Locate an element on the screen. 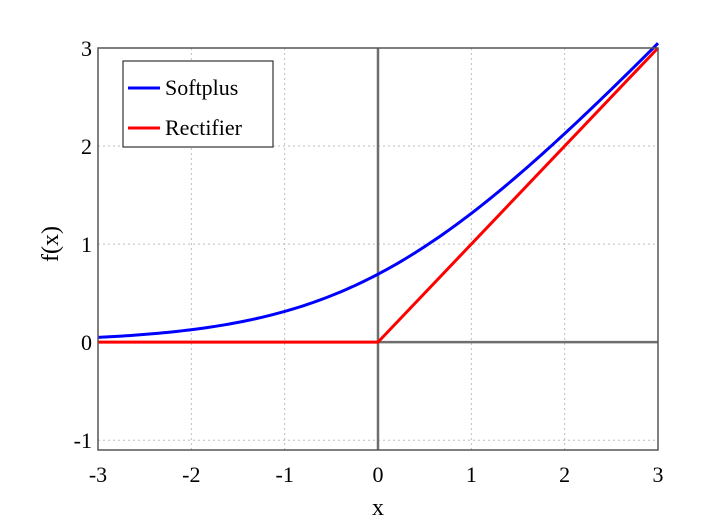 The width and height of the screenshot is (711, 523). x-tick-label: -1 is located at coordinates (285, 474).